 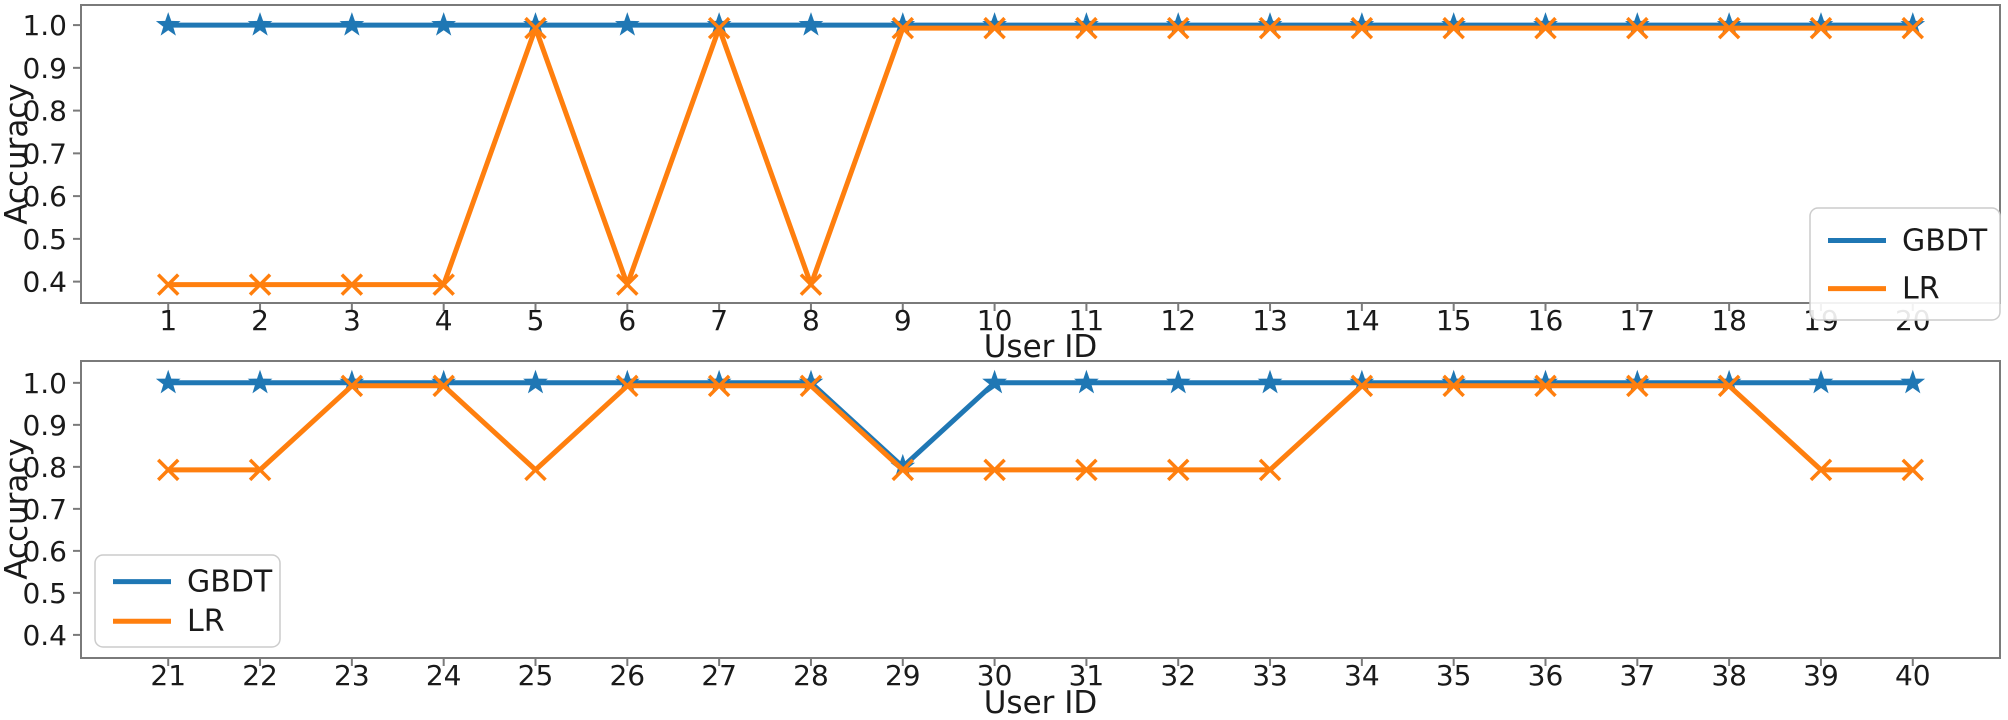 What do you see at coordinates (44, 111) in the screenshot?
I see `y-tick-label: 0.8` at bounding box center [44, 111].